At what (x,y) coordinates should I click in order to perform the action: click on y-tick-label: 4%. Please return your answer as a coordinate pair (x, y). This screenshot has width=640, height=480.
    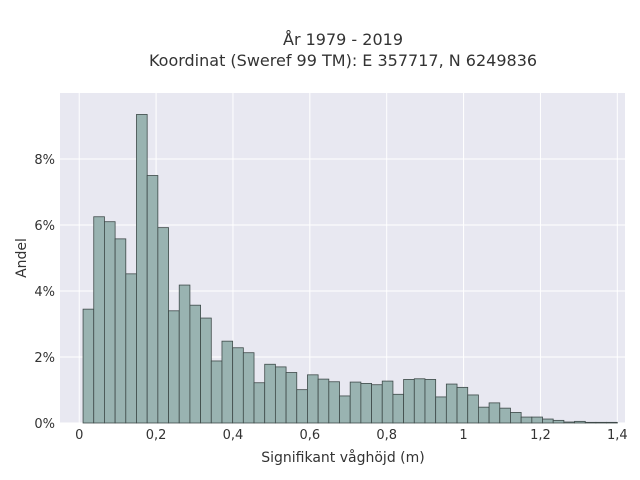
    Looking at the image, I should click on (44, 292).